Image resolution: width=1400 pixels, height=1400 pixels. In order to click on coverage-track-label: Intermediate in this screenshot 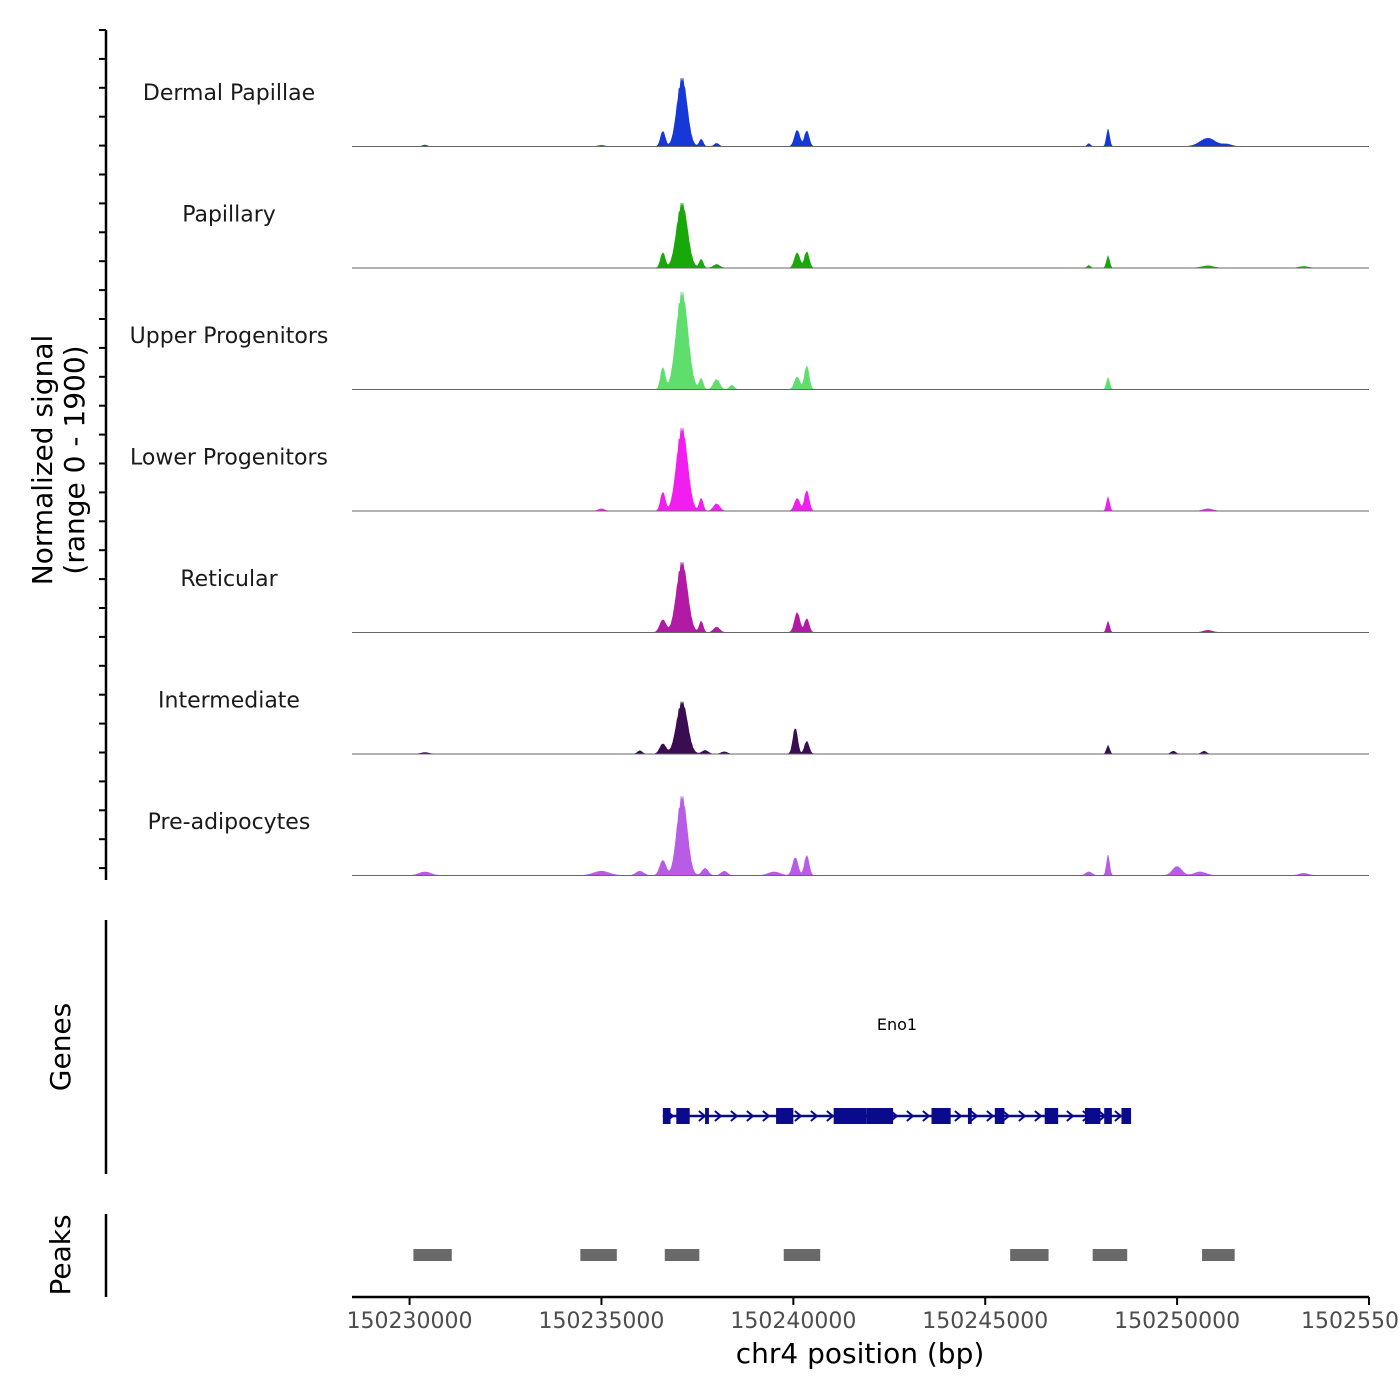, I will do `click(229, 701)`.